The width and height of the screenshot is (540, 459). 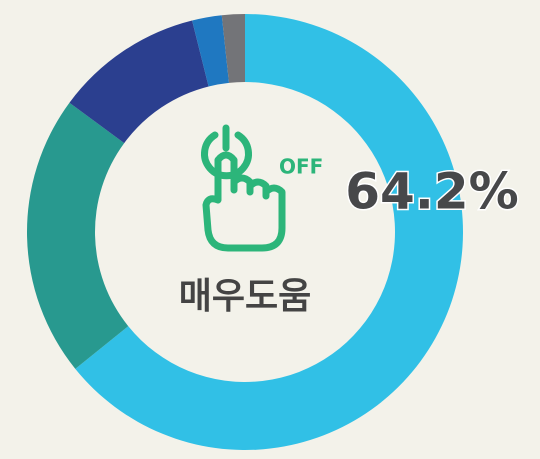 I want to click on icon-text: OFF, so click(x=301, y=167).